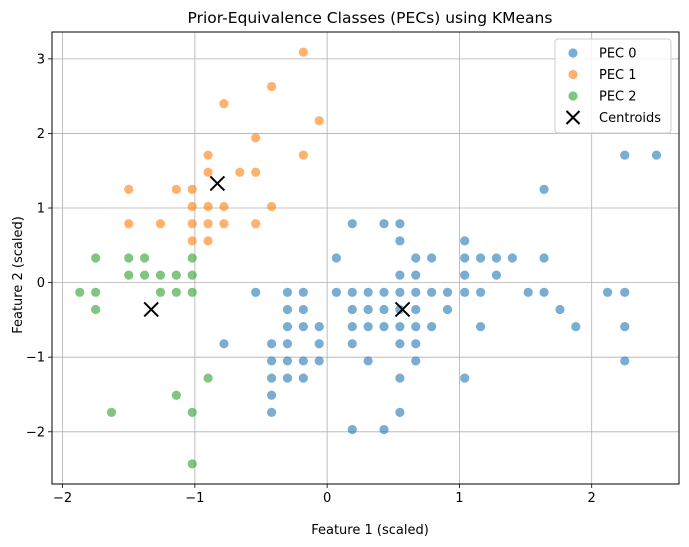  Describe the element at coordinates (592, 498) in the screenshot. I see `x-tick-label: 2` at that location.